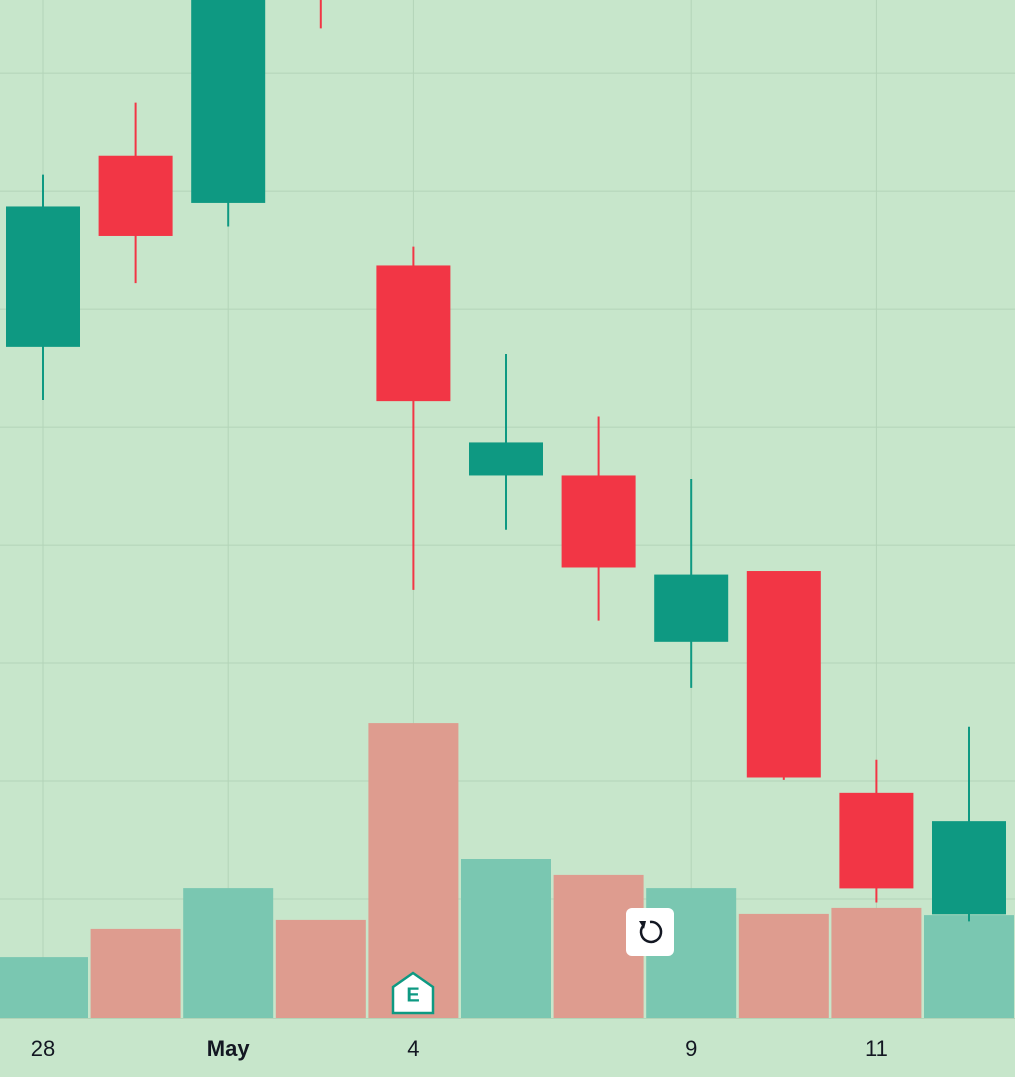 The image size is (1015, 1077). I want to click on x-tick-label: 28, so click(43, 1048).